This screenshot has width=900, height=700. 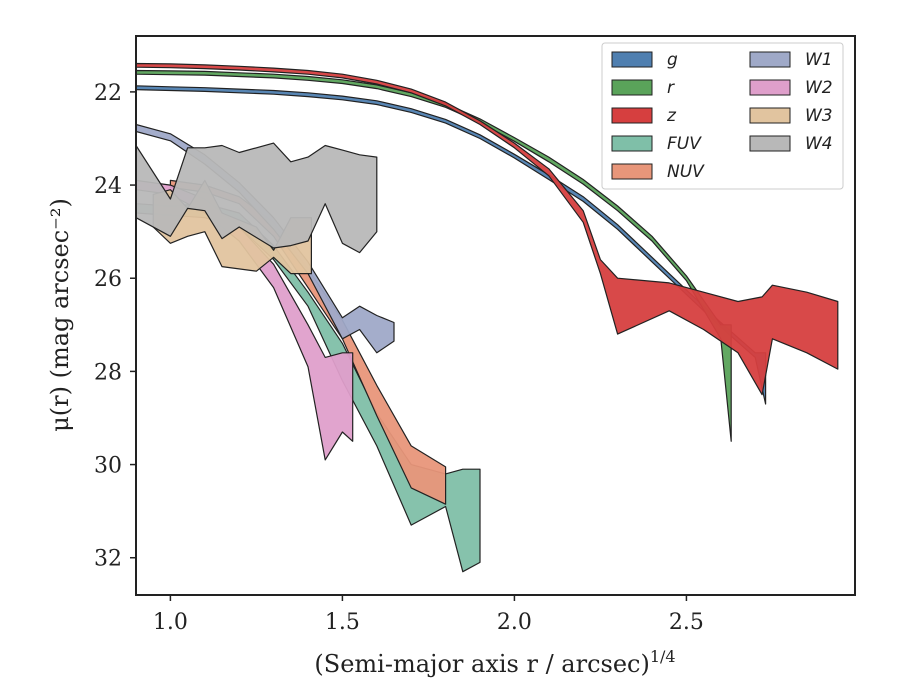 What do you see at coordinates (663, 656) in the screenshot?
I see `x-axis-label-superscript: 1/4` at bounding box center [663, 656].